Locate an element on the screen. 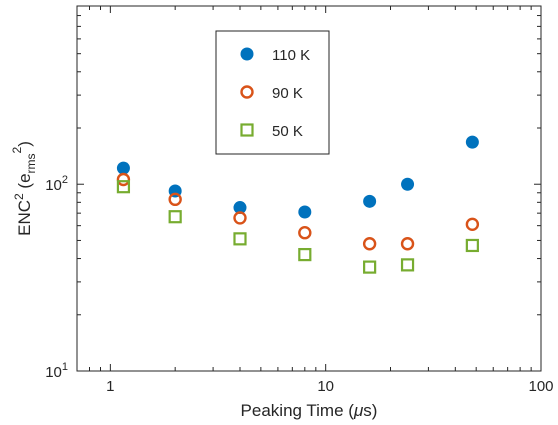 Image resolution: width=558 pixels, height=425 pixels. legend-label: 90 K is located at coordinates (287, 93).